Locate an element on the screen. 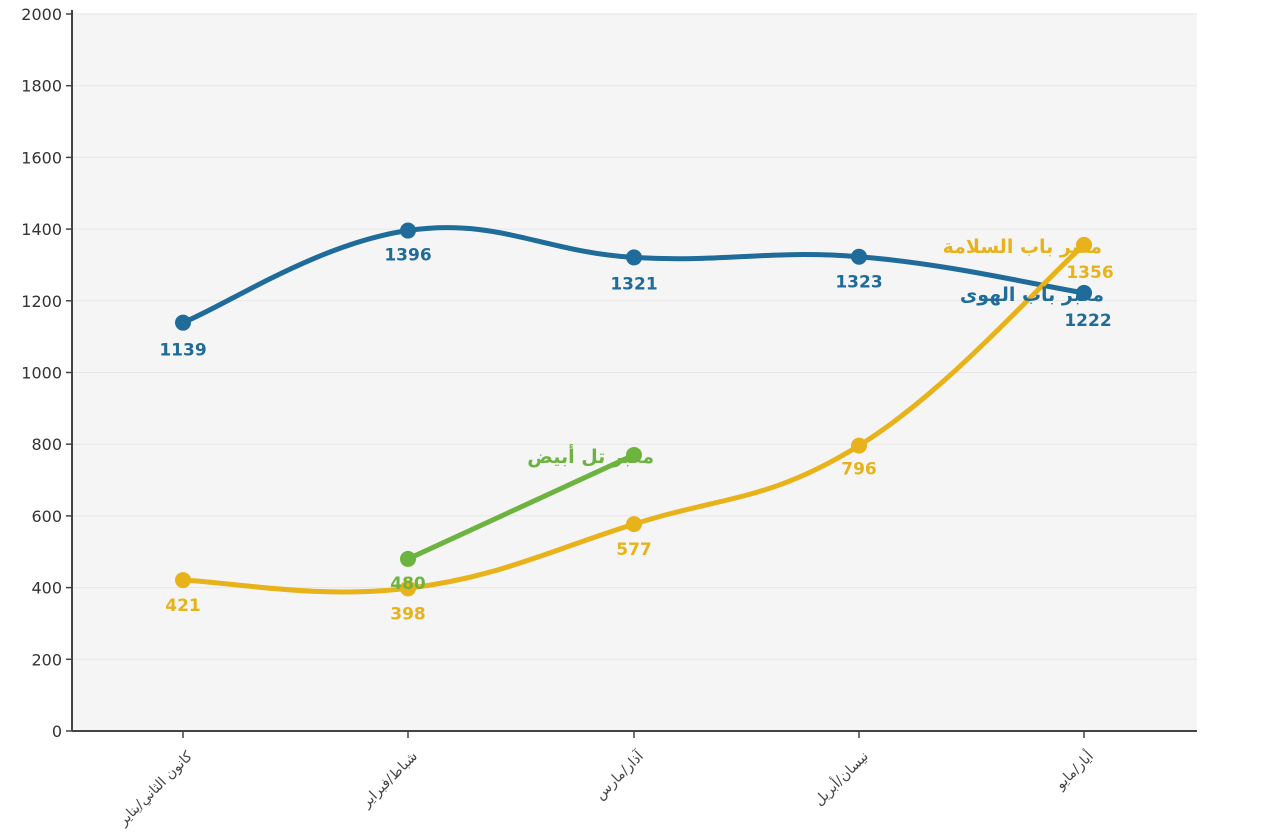 This screenshot has height=837, width=1274. data-label: 1222 is located at coordinates (1087, 321).